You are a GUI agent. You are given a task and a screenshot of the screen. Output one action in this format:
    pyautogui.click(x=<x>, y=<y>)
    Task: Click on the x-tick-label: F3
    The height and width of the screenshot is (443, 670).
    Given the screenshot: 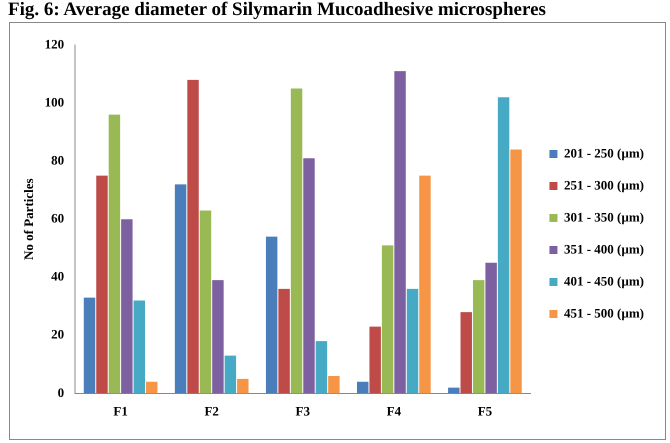 What is the action you would take?
    pyautogui.click(x=303, y=411)
    